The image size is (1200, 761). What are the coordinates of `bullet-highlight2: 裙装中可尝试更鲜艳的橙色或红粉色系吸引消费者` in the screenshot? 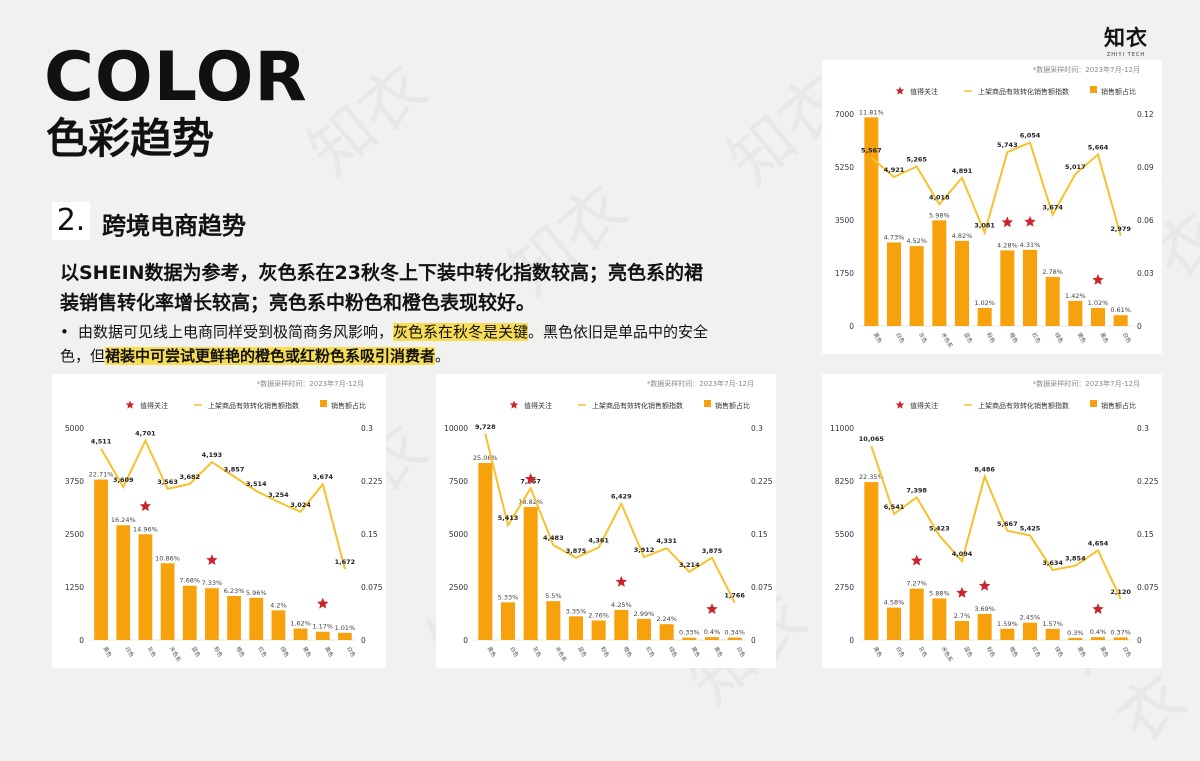 It's located at (270, 356).